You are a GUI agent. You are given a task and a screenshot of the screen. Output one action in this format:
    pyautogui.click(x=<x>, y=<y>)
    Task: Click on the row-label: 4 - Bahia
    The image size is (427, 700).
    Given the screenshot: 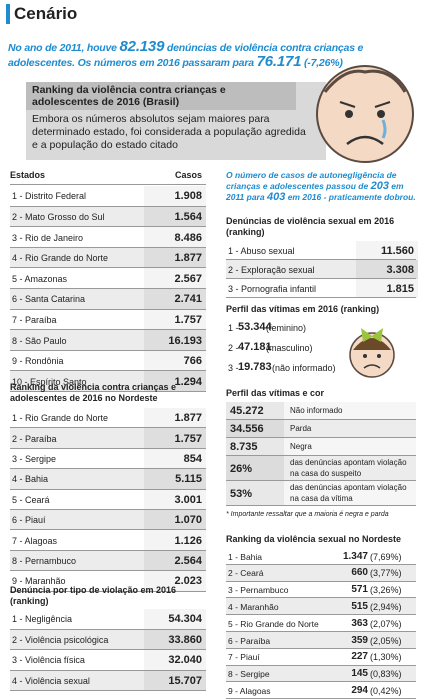 What is the action you would take?
    pyautogui.click(x=30, y=479)
    